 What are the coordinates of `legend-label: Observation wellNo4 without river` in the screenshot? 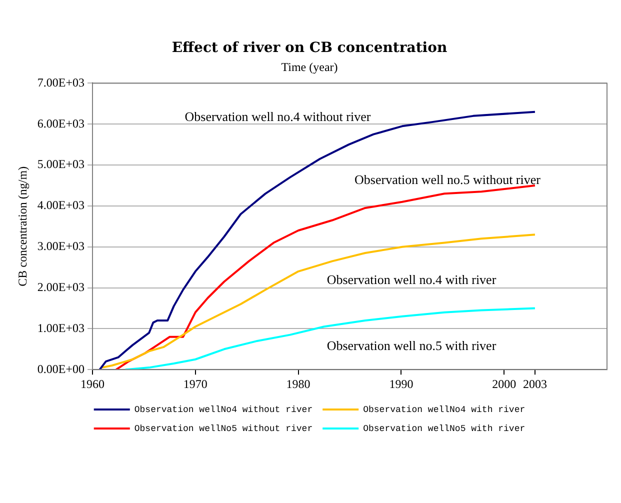 It's located at (223, 409).